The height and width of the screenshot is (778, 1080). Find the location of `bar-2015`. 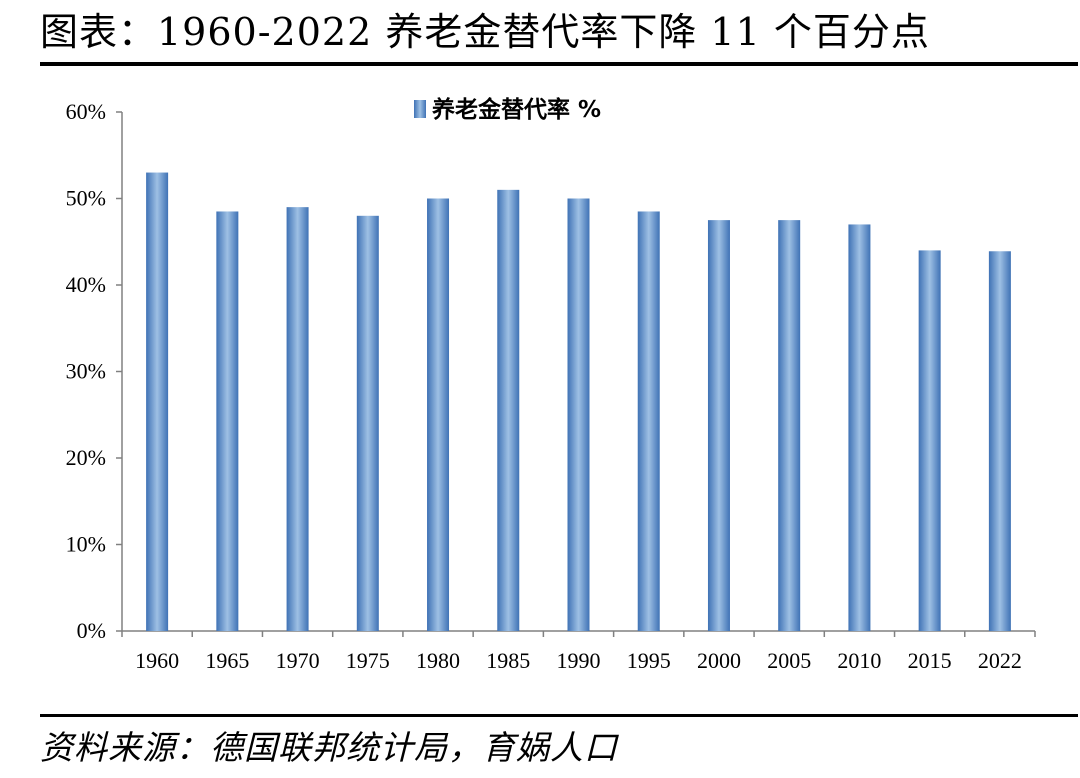

bar-2015 is located at coordinates (929, 440).